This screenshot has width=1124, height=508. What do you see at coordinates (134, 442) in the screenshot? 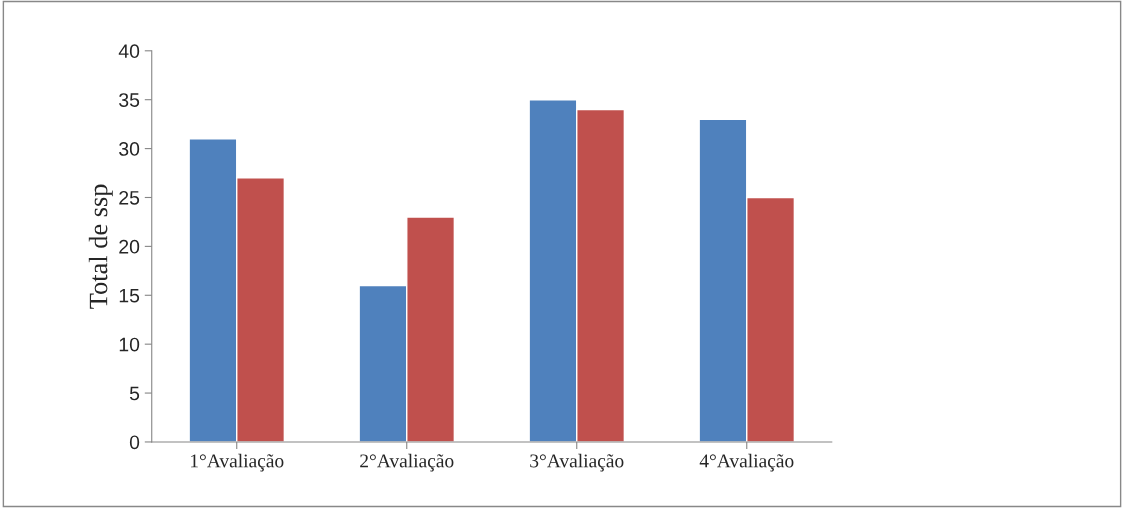
I see `y-tick-label: 0` at bounding box center [134, 442].